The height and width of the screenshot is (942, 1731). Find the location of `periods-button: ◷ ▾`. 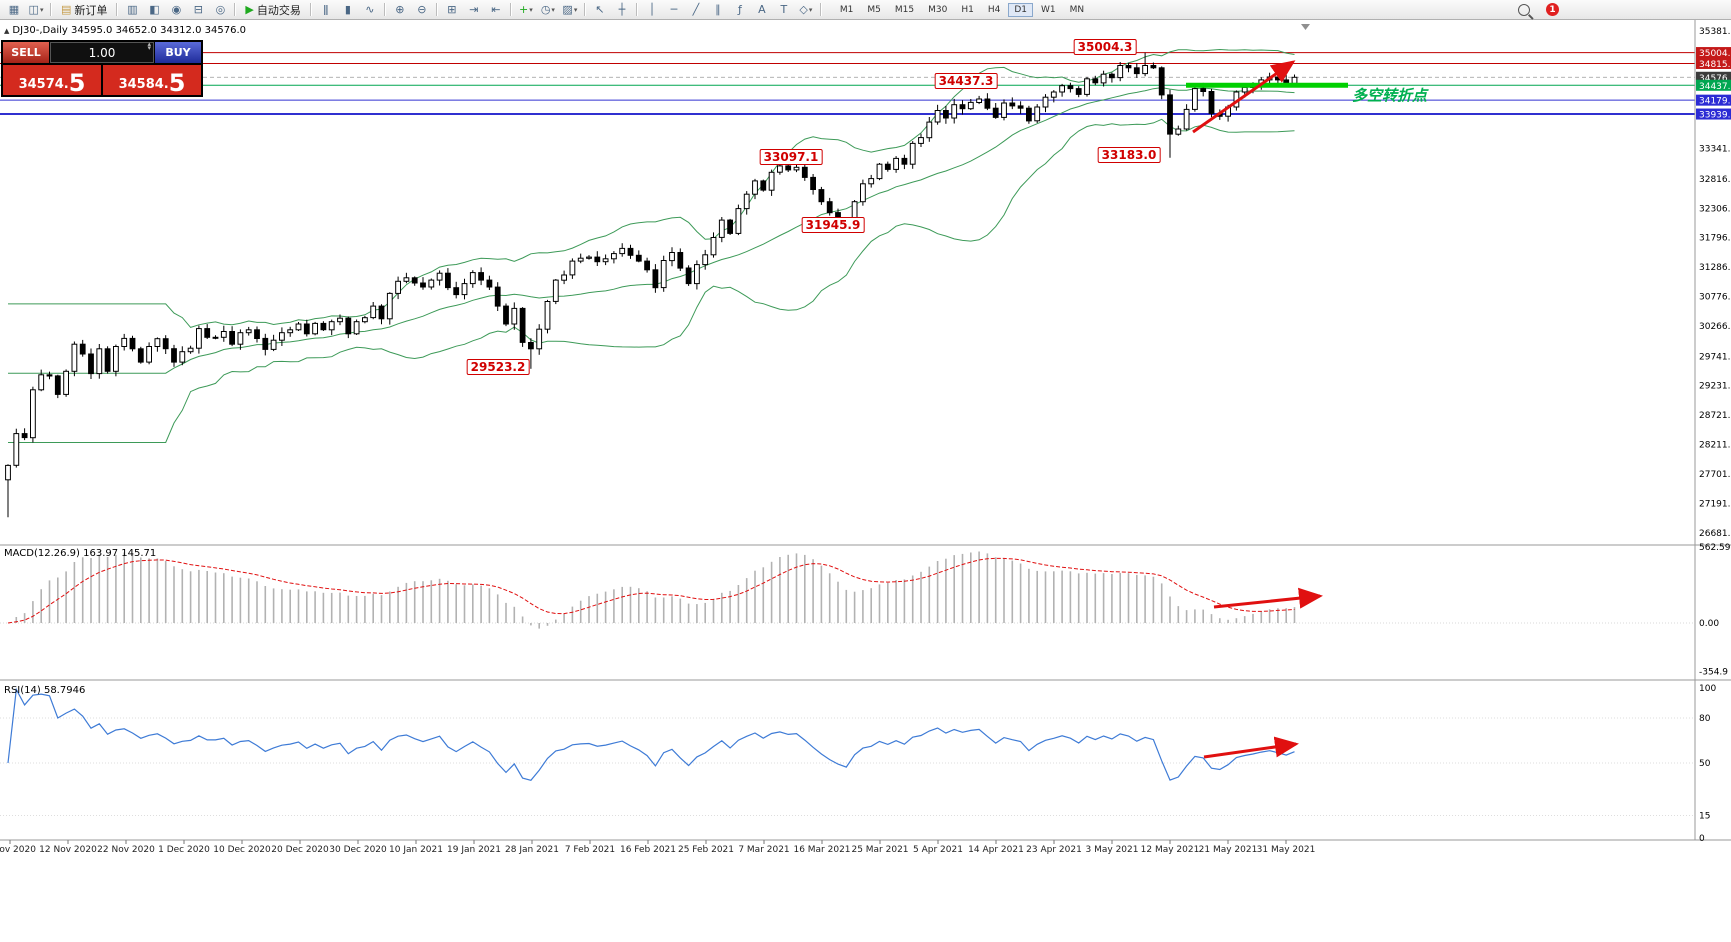

periods-button: ◷ ▾ is located at coordinates (548, 10).